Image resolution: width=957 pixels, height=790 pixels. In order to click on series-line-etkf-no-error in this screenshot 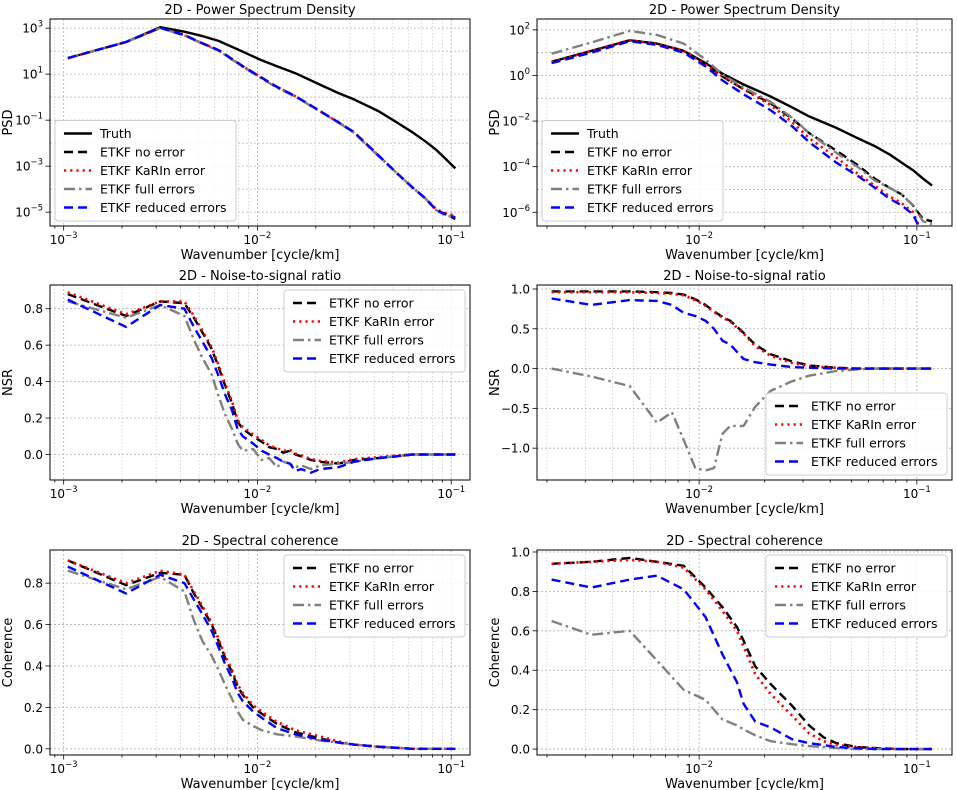, I will do `click(741, 330)`.